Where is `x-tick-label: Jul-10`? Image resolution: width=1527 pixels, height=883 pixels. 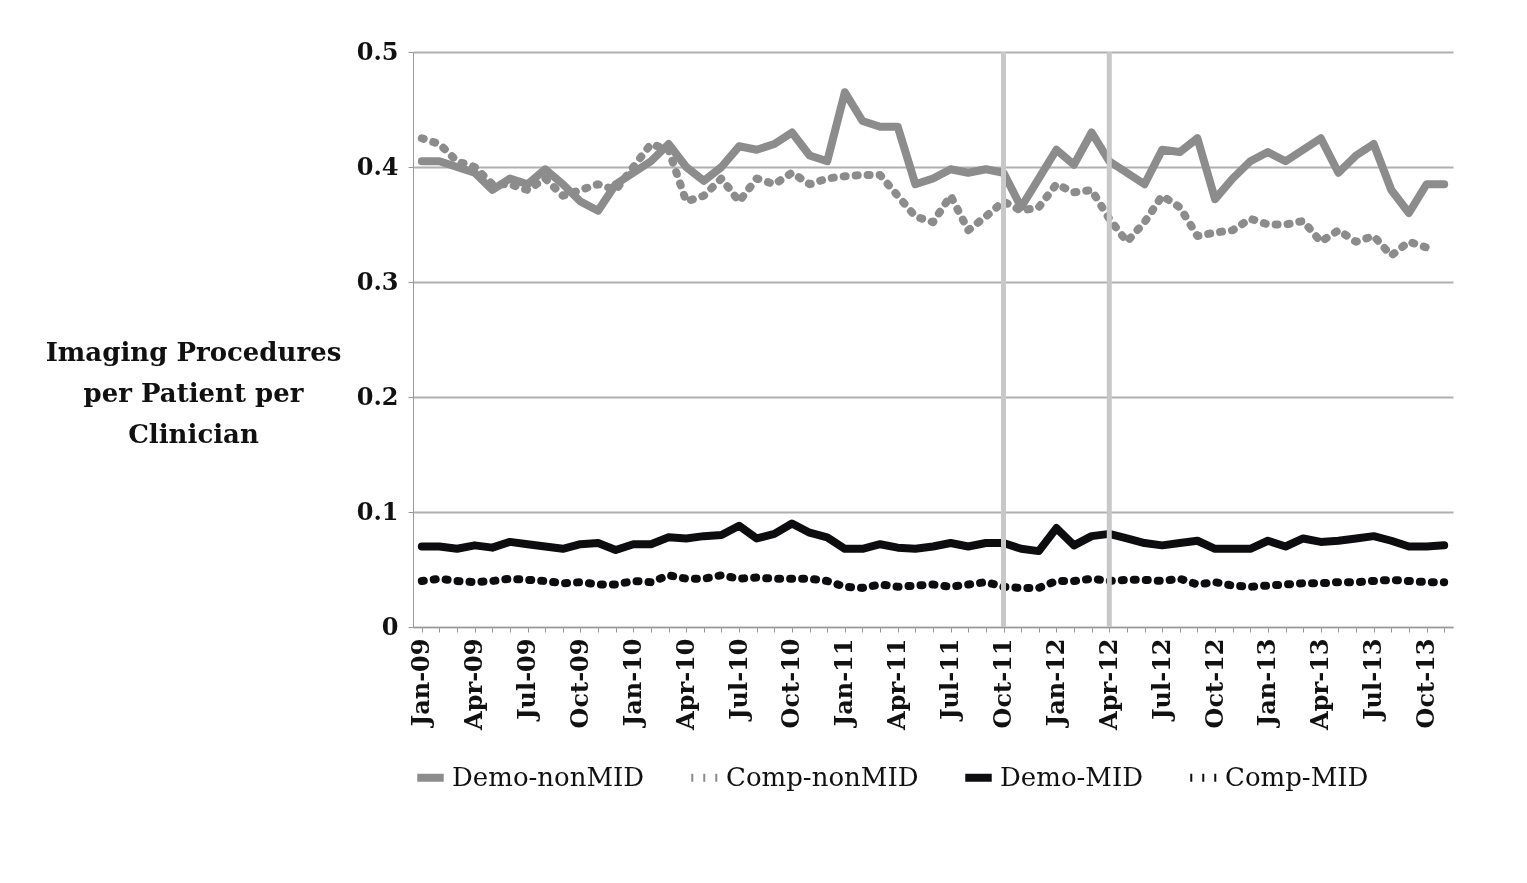
x-tick-label: Jul-10 is located at coordinates (738, 680).